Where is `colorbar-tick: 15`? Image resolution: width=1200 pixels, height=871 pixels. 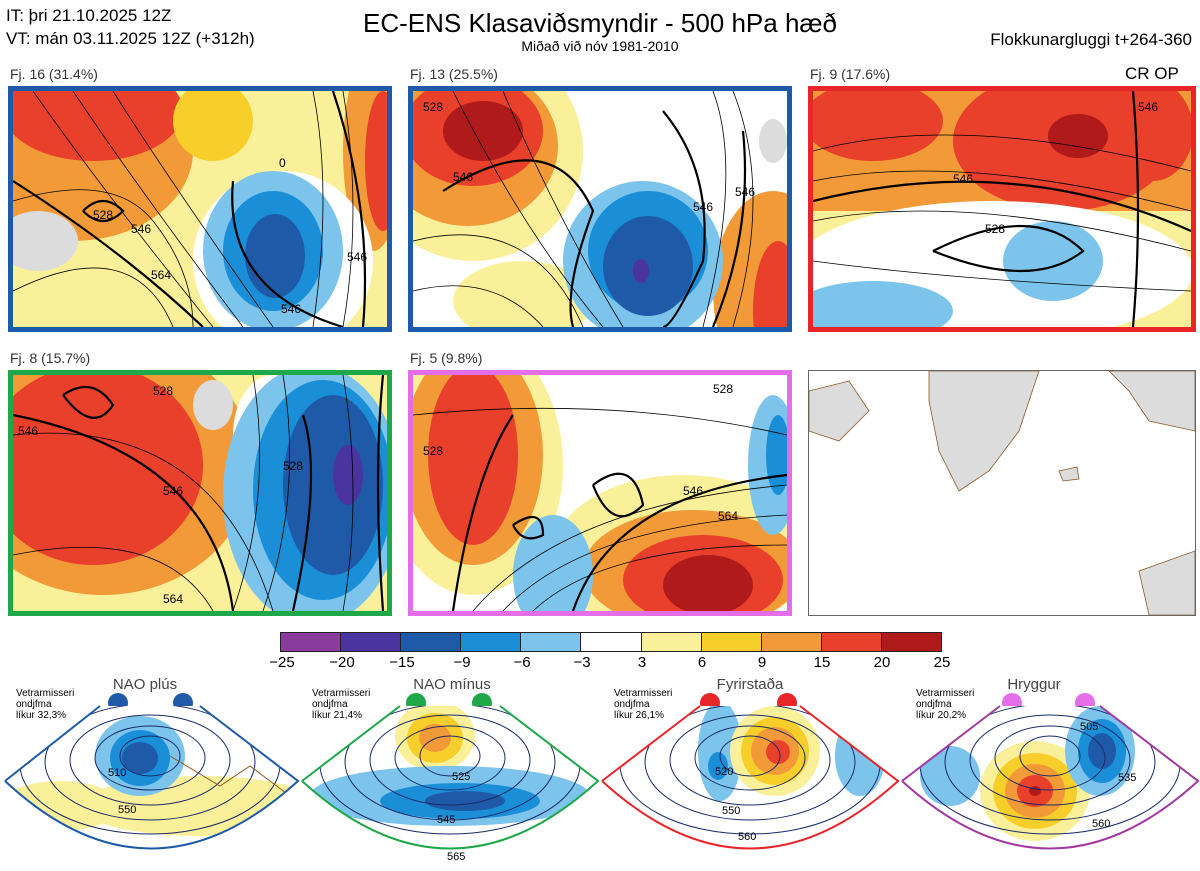 colorbar-tick: 15 is located at coordinates (822, 662).